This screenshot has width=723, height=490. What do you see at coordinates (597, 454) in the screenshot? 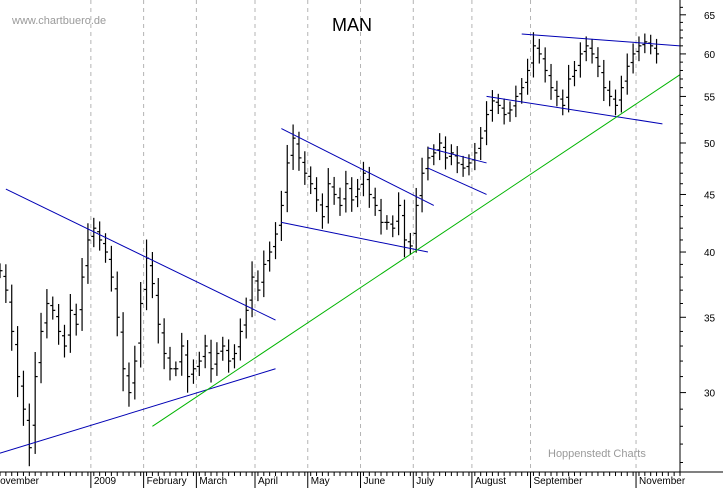
I see `footer-credit: Hoppenstedt Charts` at bounding box center [597, 454].